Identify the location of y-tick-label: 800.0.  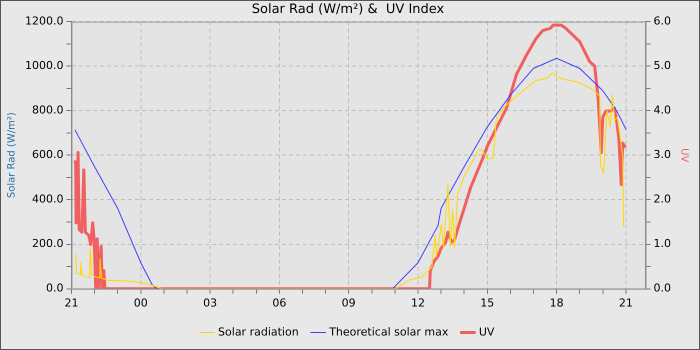
(48, 110).